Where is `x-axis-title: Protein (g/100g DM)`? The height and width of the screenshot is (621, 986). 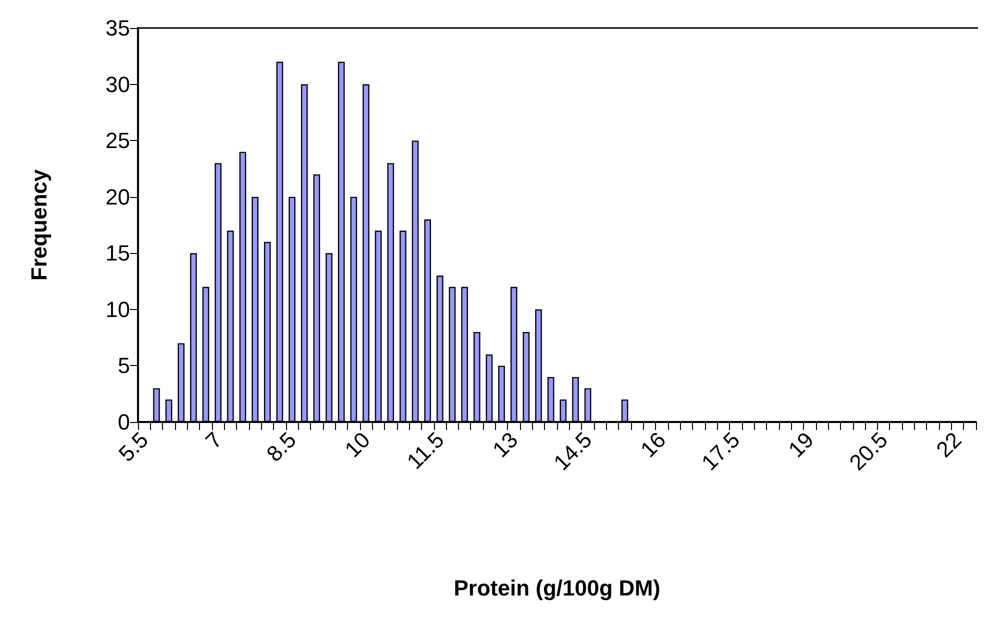 x-axis-title: Protein (g/100g DM) is located at coordinates (557, 588).